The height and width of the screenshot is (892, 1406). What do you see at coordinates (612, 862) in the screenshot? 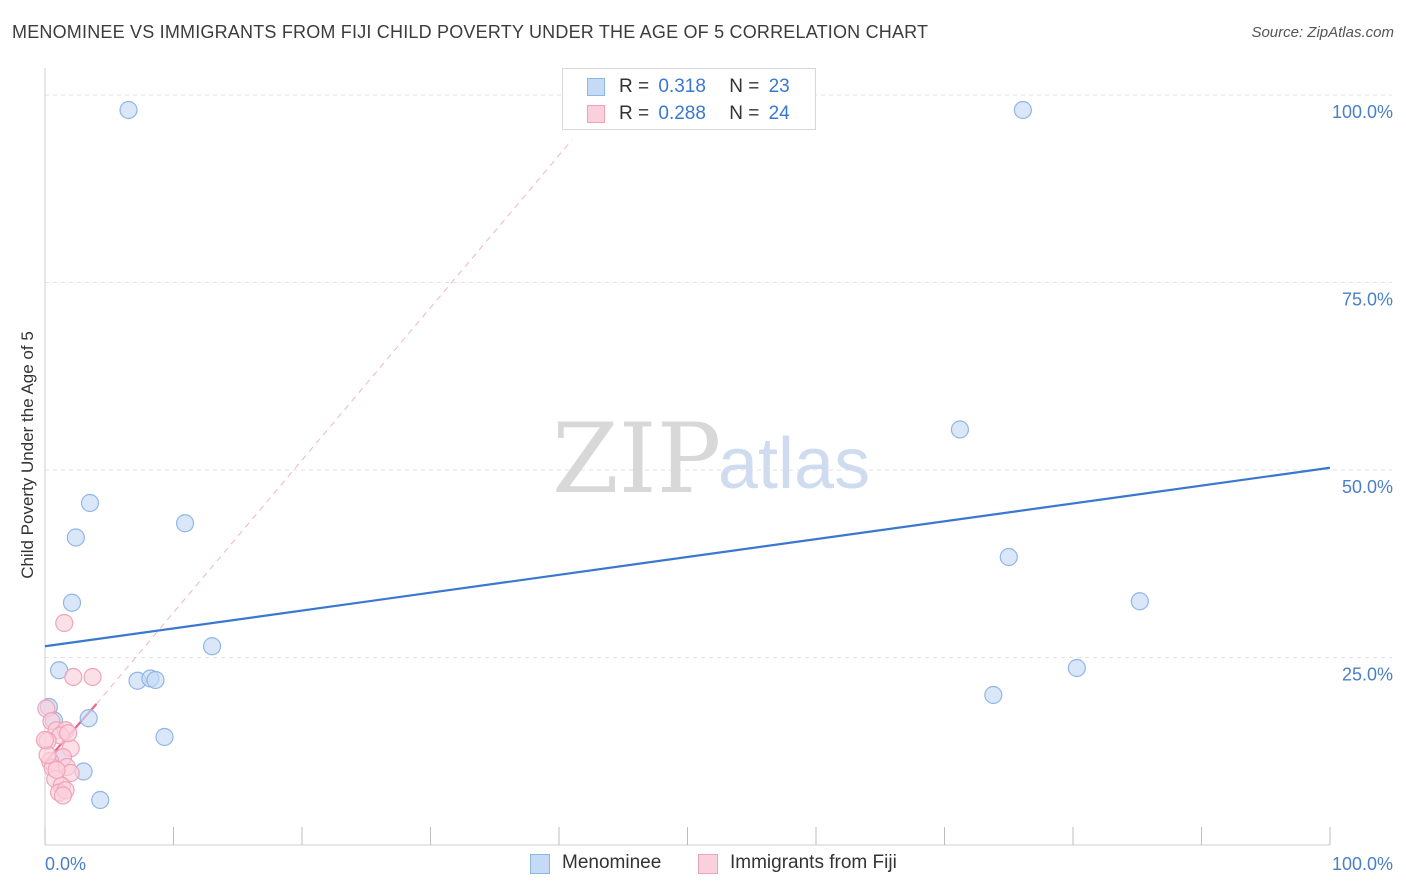
I see `legend-label-menominee: Menominee` at bounding box center [612, 862].